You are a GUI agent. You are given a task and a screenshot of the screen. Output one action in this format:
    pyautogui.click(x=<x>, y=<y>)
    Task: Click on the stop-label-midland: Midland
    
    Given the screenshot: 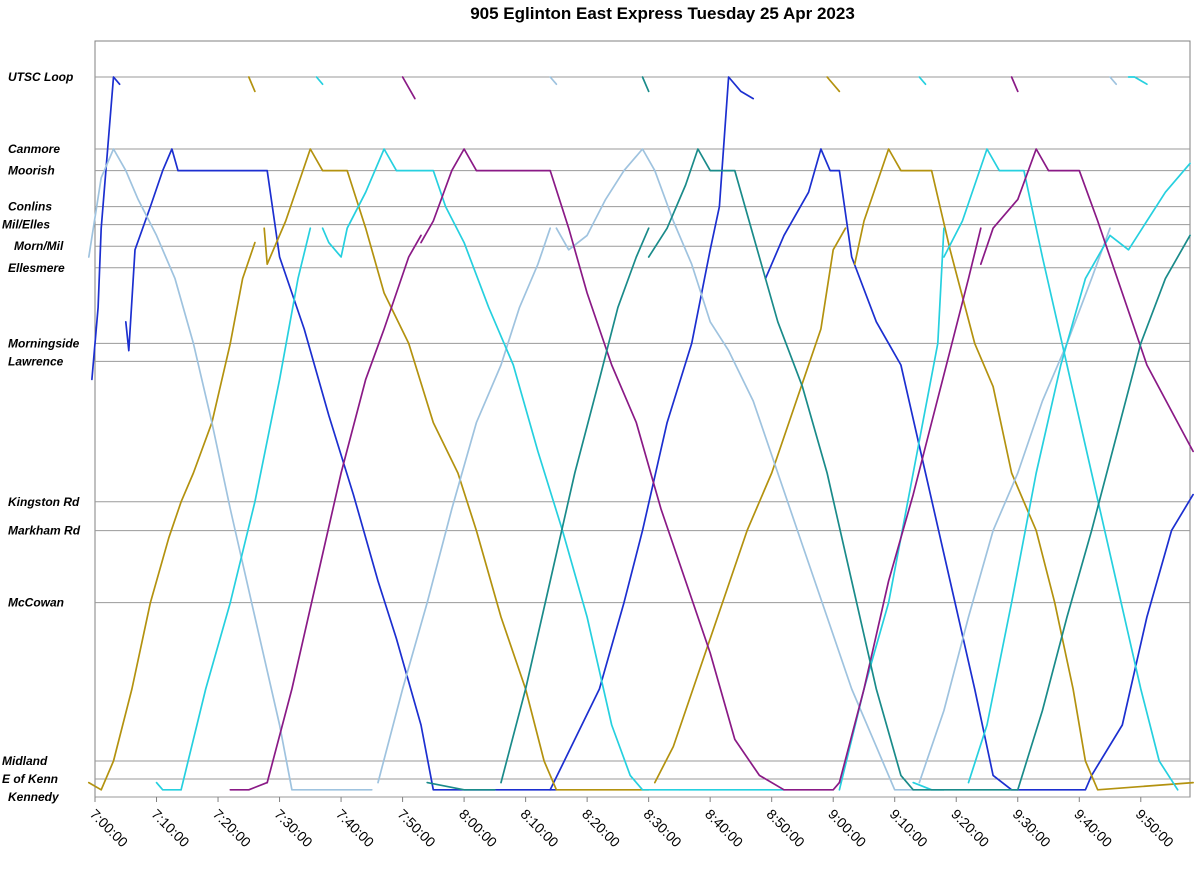 What is the action you would take?
    pyautogui.click(x=25, y=761)
    